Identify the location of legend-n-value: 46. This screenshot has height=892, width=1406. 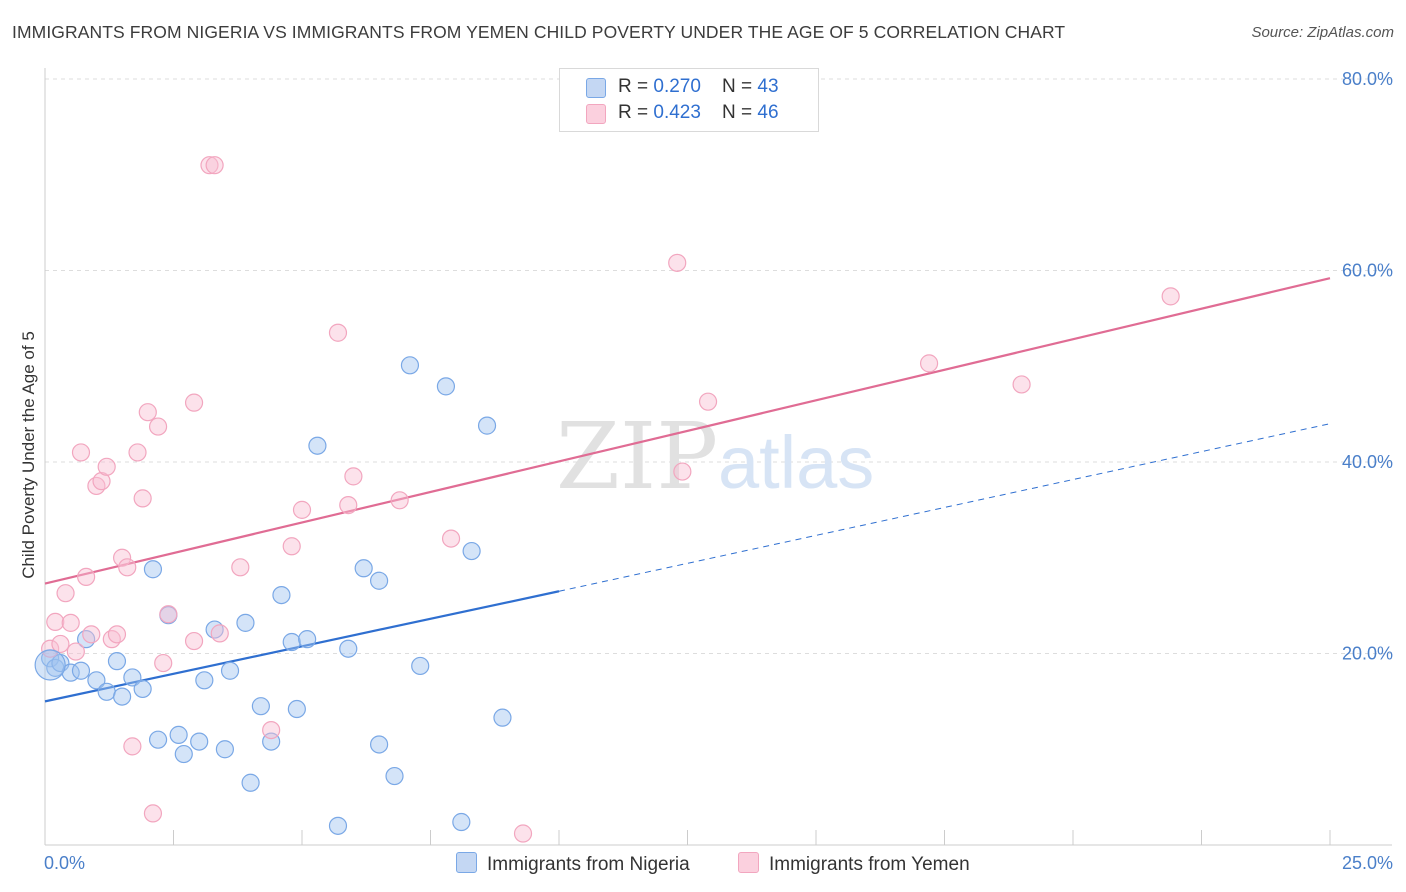
(768, 112).